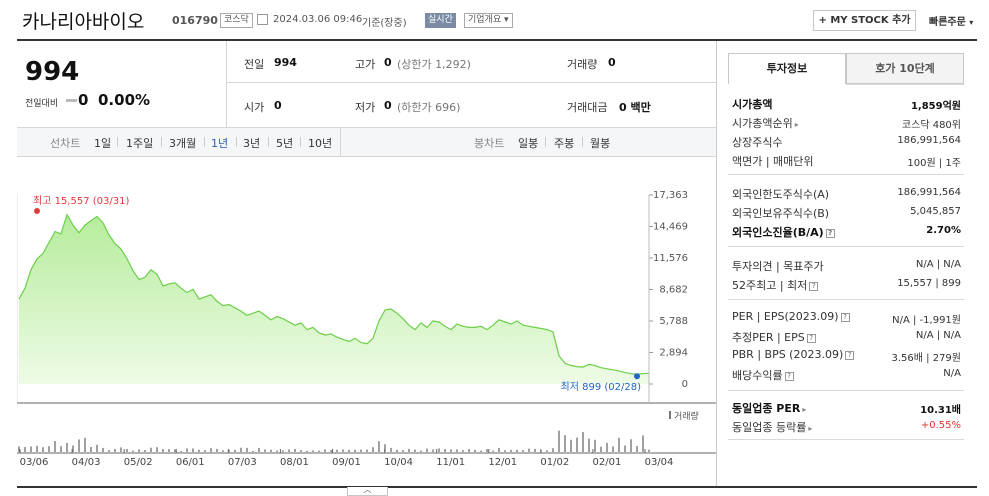  I want to click on sector-change-label: 동일업종 등락률 ▸, so click(772, 427).